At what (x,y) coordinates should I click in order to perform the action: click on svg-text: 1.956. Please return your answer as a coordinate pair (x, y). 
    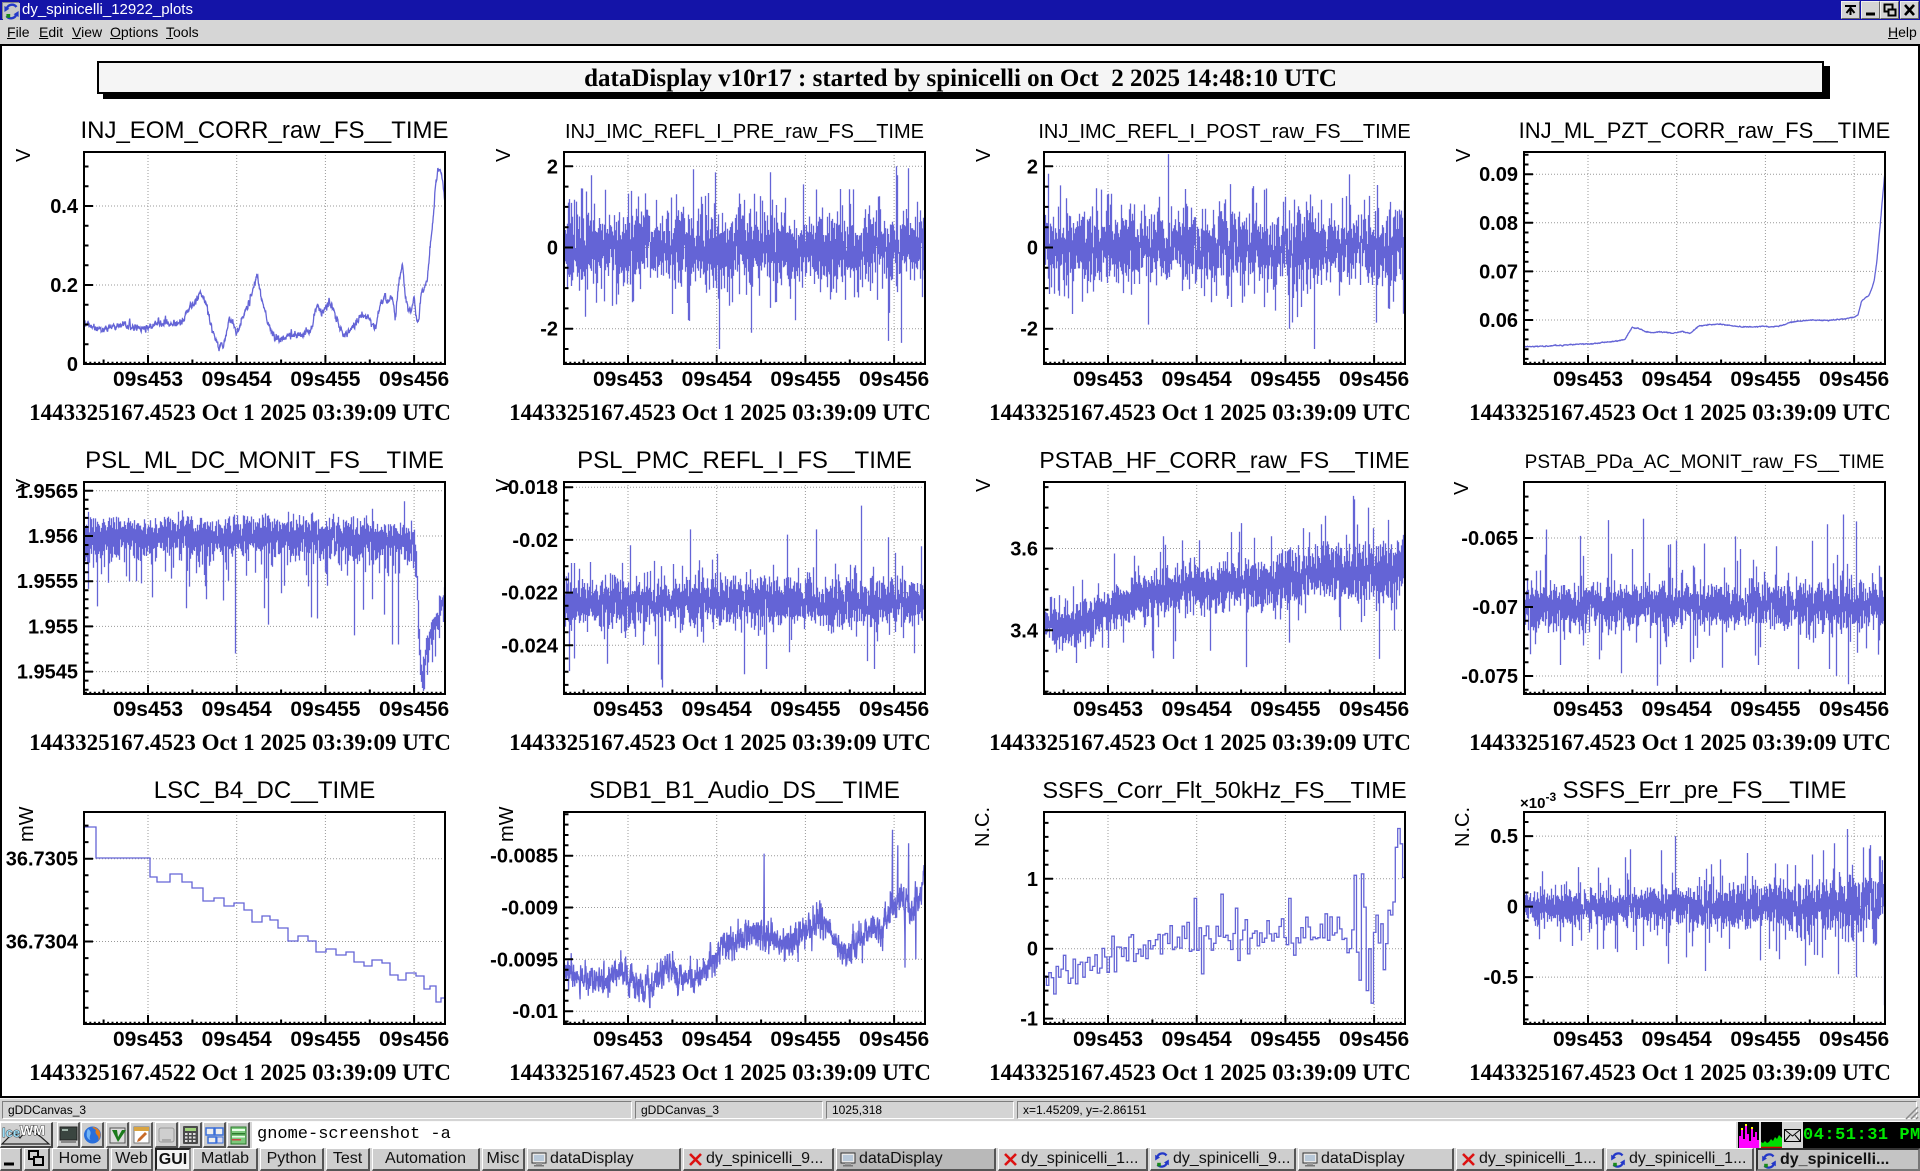
    Looking at the image, I should click on (53, 537).